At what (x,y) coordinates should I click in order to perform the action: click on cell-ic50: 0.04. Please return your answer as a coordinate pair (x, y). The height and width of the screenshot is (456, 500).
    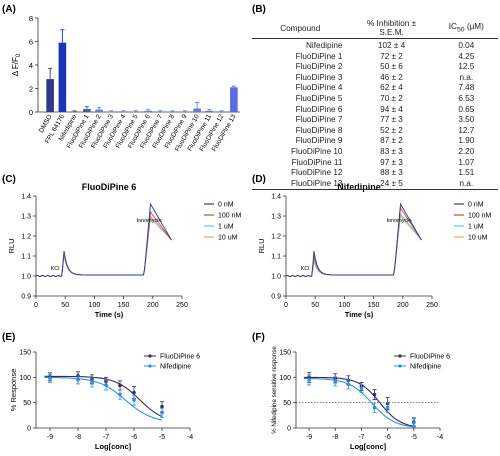
    Looking at the image, I should click on (466, 45).